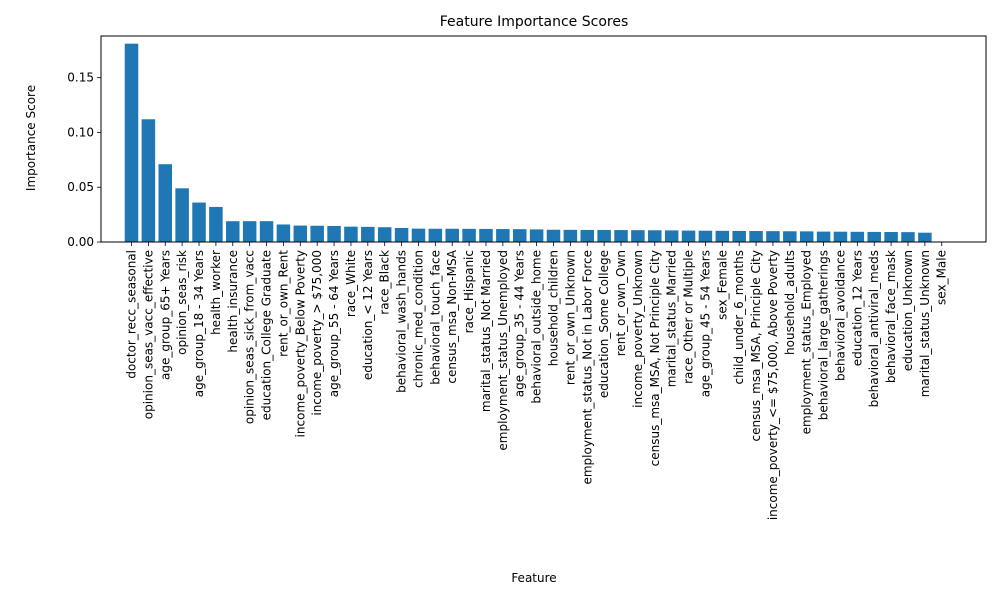  What do you see at coordinates (452, 316) in the screenshot?
I see `x-tick-label: census_msa_Non-MSA` at bounding box center [452, 316].